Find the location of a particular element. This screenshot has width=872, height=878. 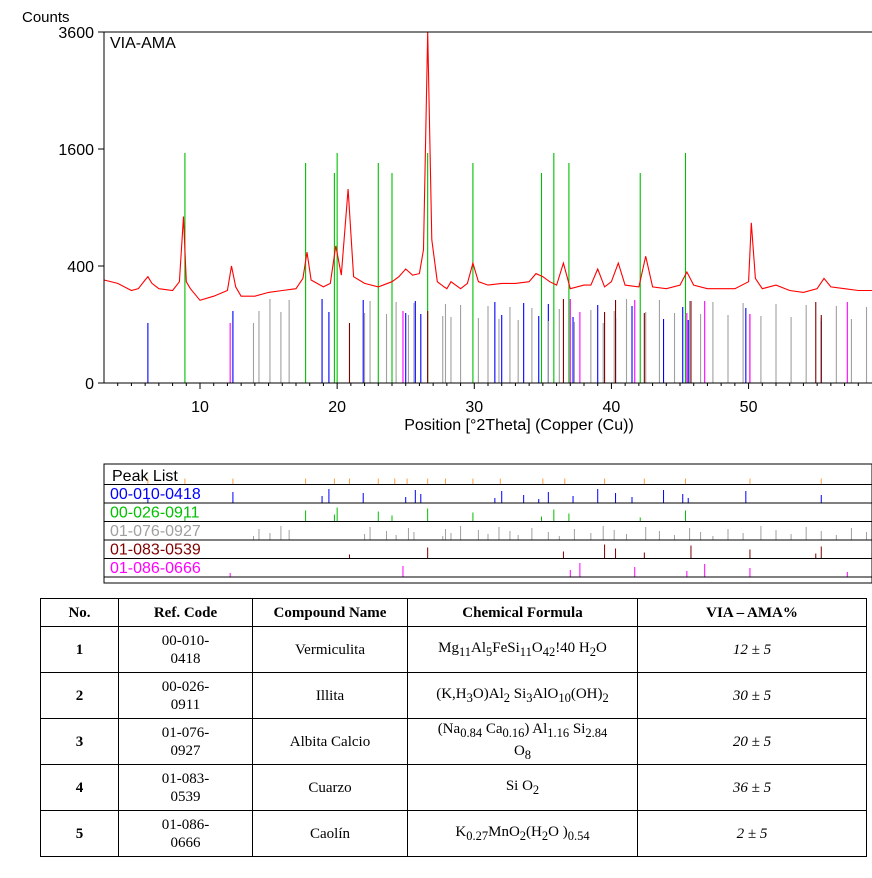

ref-code-cell: 01-083- 0539 is located at coordinates (185, 787).